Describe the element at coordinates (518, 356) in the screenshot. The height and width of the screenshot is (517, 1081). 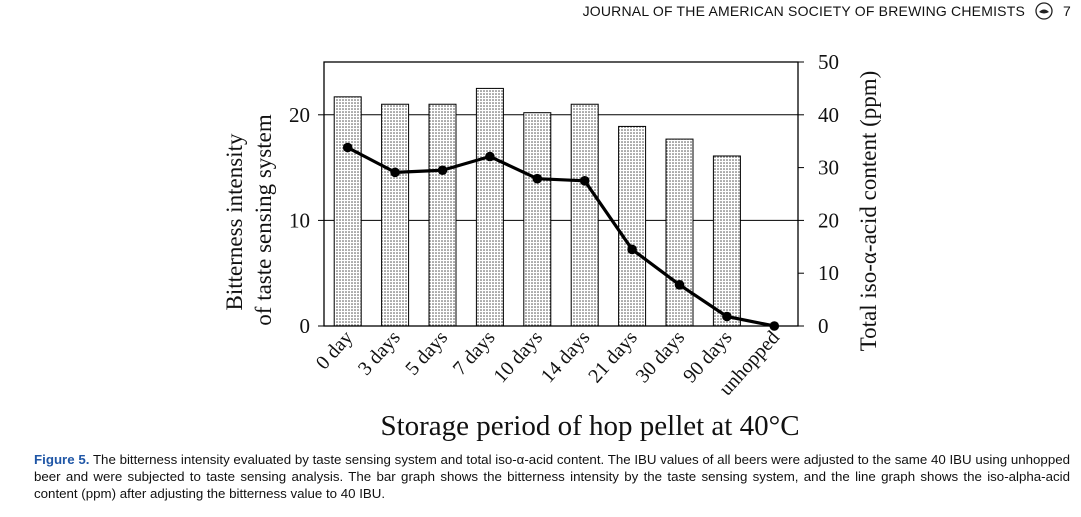
I see `category-label-4: 10 days` at that location.